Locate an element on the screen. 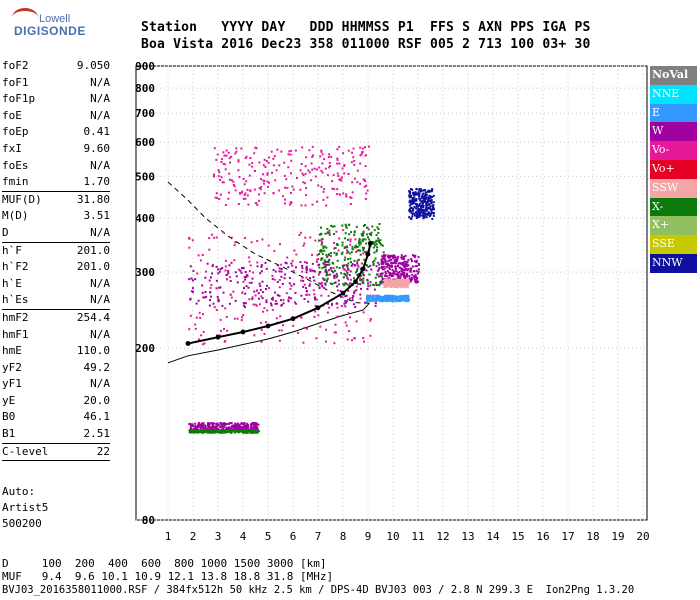  param-label: C-level is located at coordinates (25, 451).